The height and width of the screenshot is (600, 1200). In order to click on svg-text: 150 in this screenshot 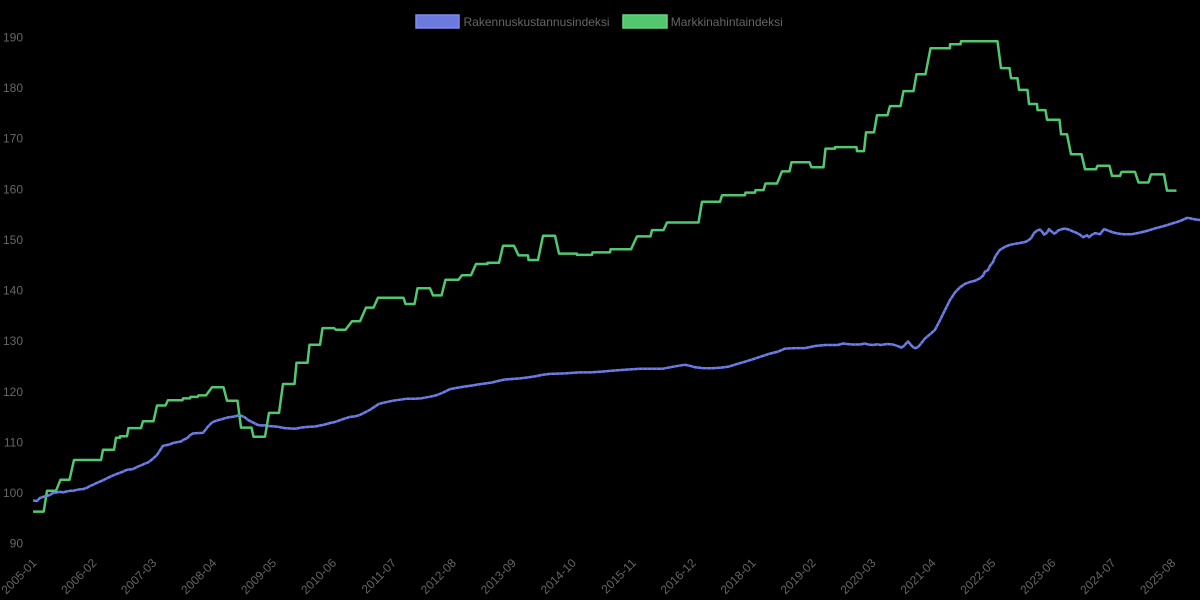, I will do `click(13, 240)`.